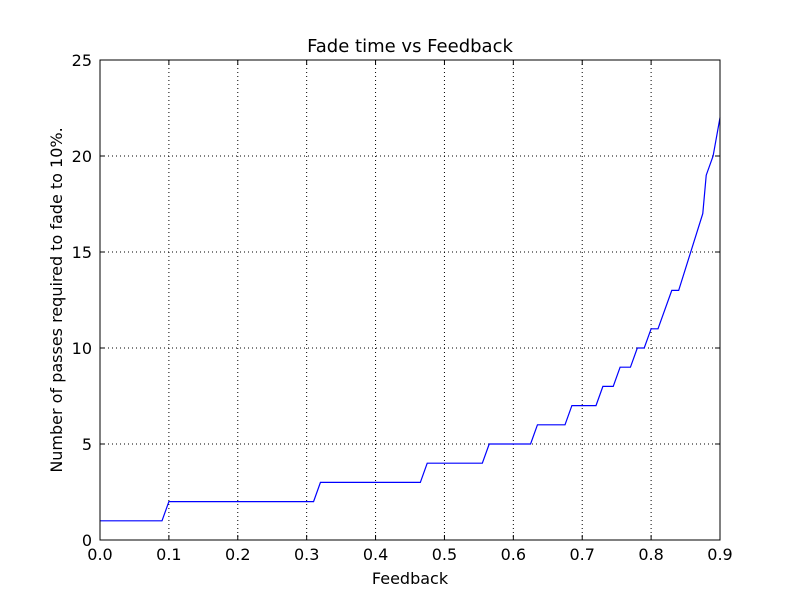 This screenshot has width=800, height=600. I want to click on x-tick-label: 0.1, so click(168, 554).